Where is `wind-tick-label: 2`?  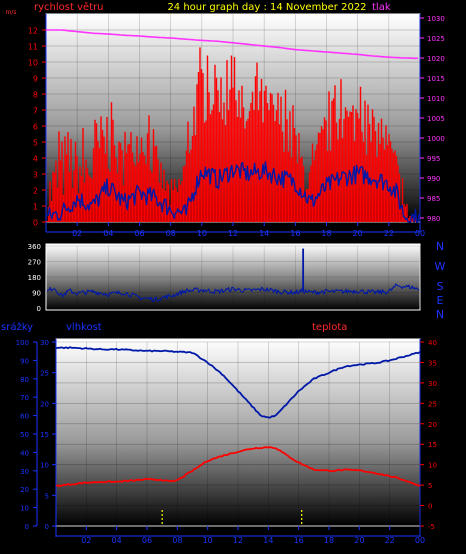
wind-tick-label: 2 is located at coordinates (35, 191).